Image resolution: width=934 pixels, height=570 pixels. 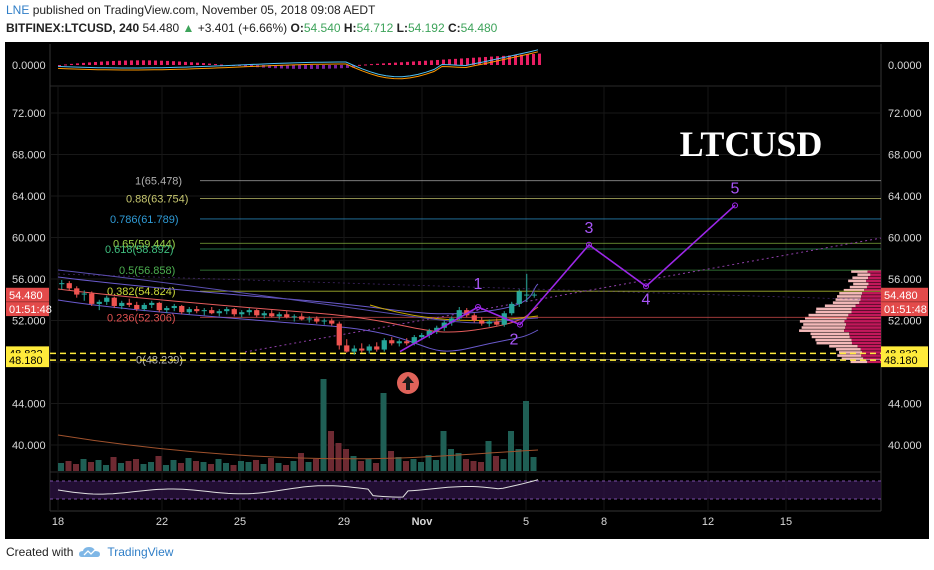 What do you see at coordinates (901, 361) in the screenshot?
I see `price-tag-right: 48.180` at bounding box center [901, 361].